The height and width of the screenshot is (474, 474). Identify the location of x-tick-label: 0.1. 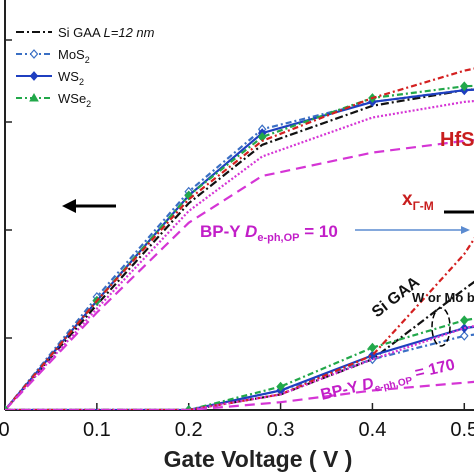
(97, 430).